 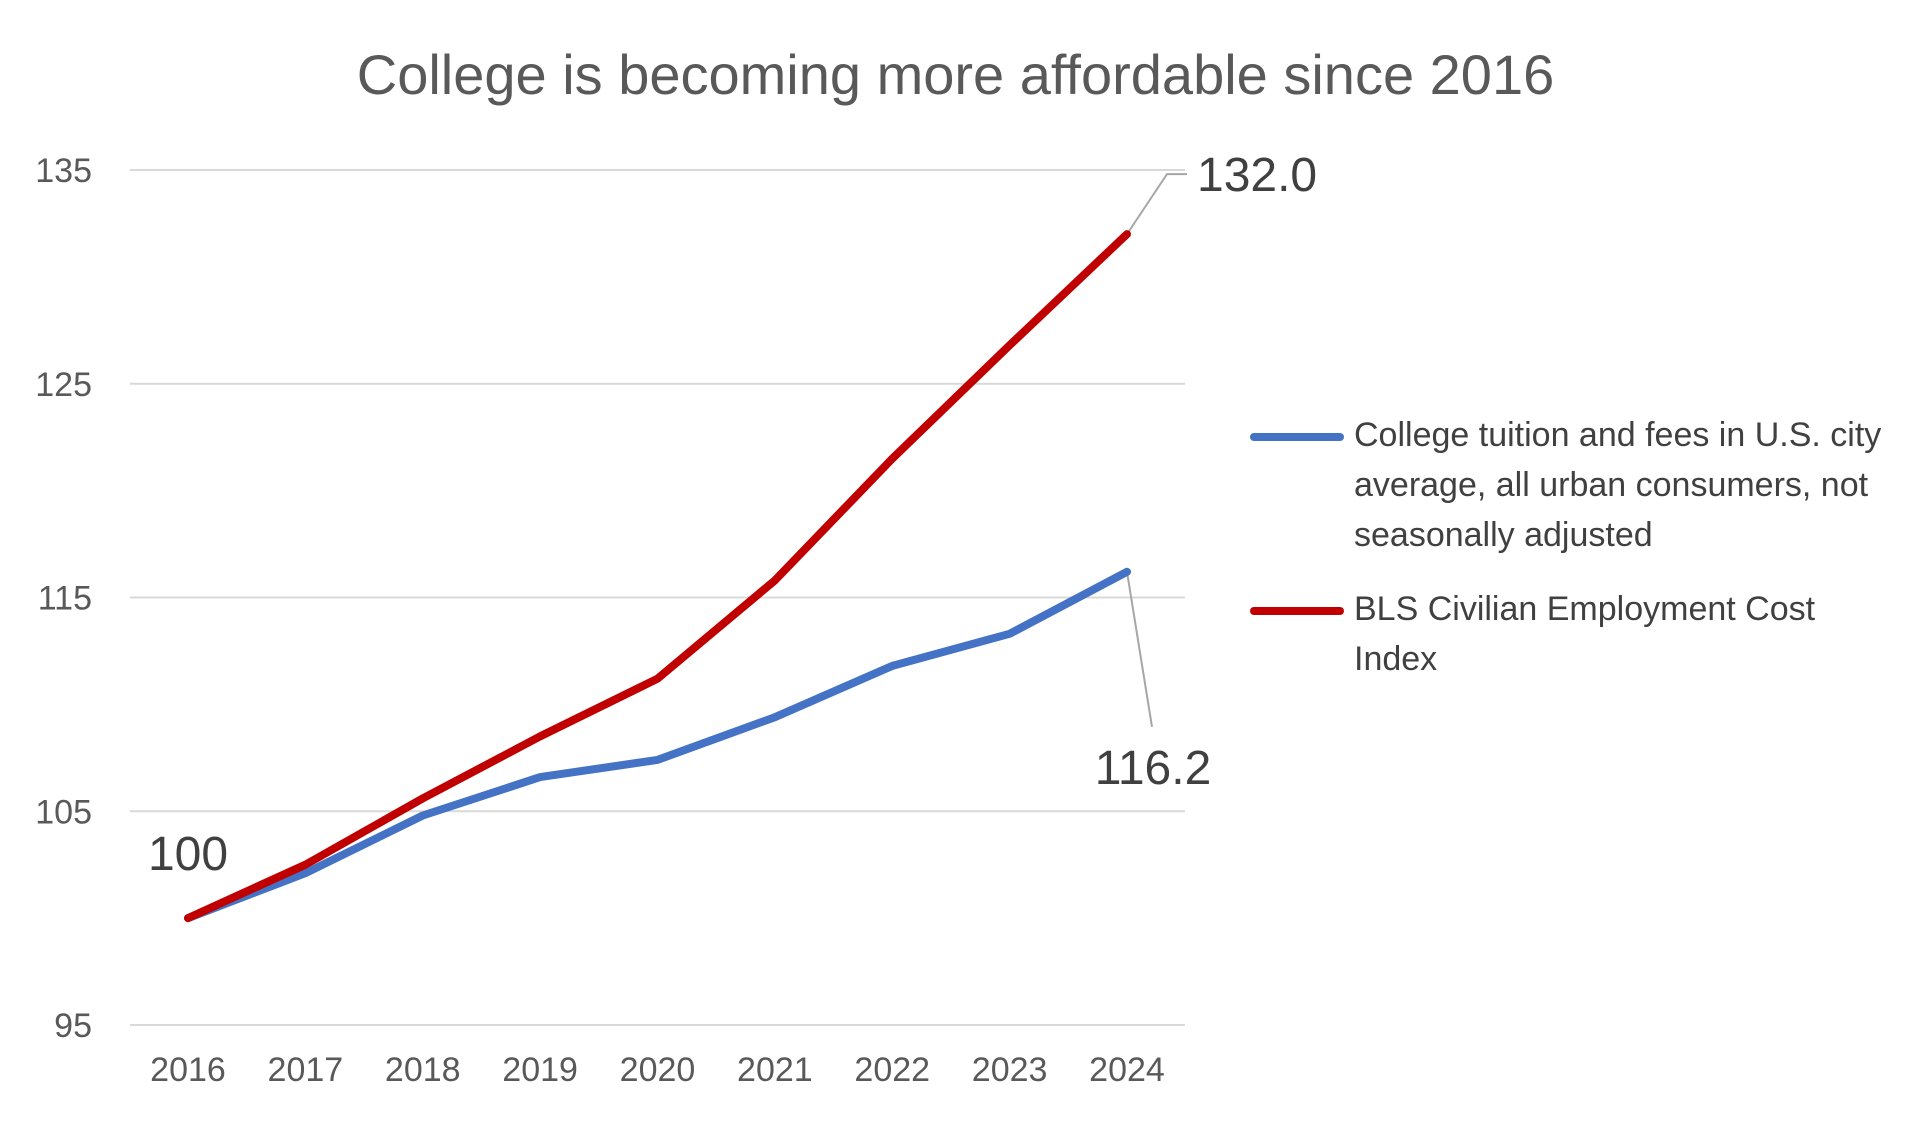 What do you see at coordinates (1127, 1070) in the screenshot?
I see `x-tick-label-2024: 2024` at bounding box center [1127, 1070].